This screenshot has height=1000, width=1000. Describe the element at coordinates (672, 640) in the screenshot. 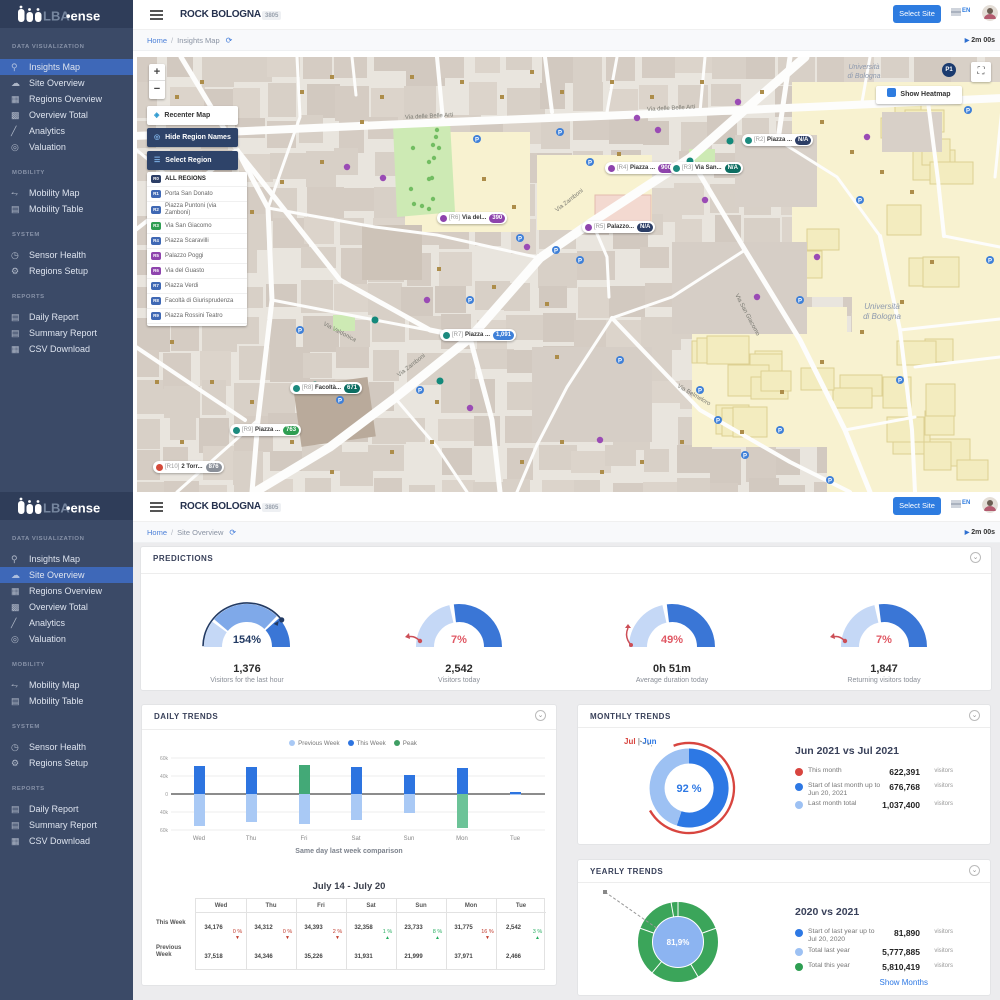

I see `svg-text: 49%` at that location.